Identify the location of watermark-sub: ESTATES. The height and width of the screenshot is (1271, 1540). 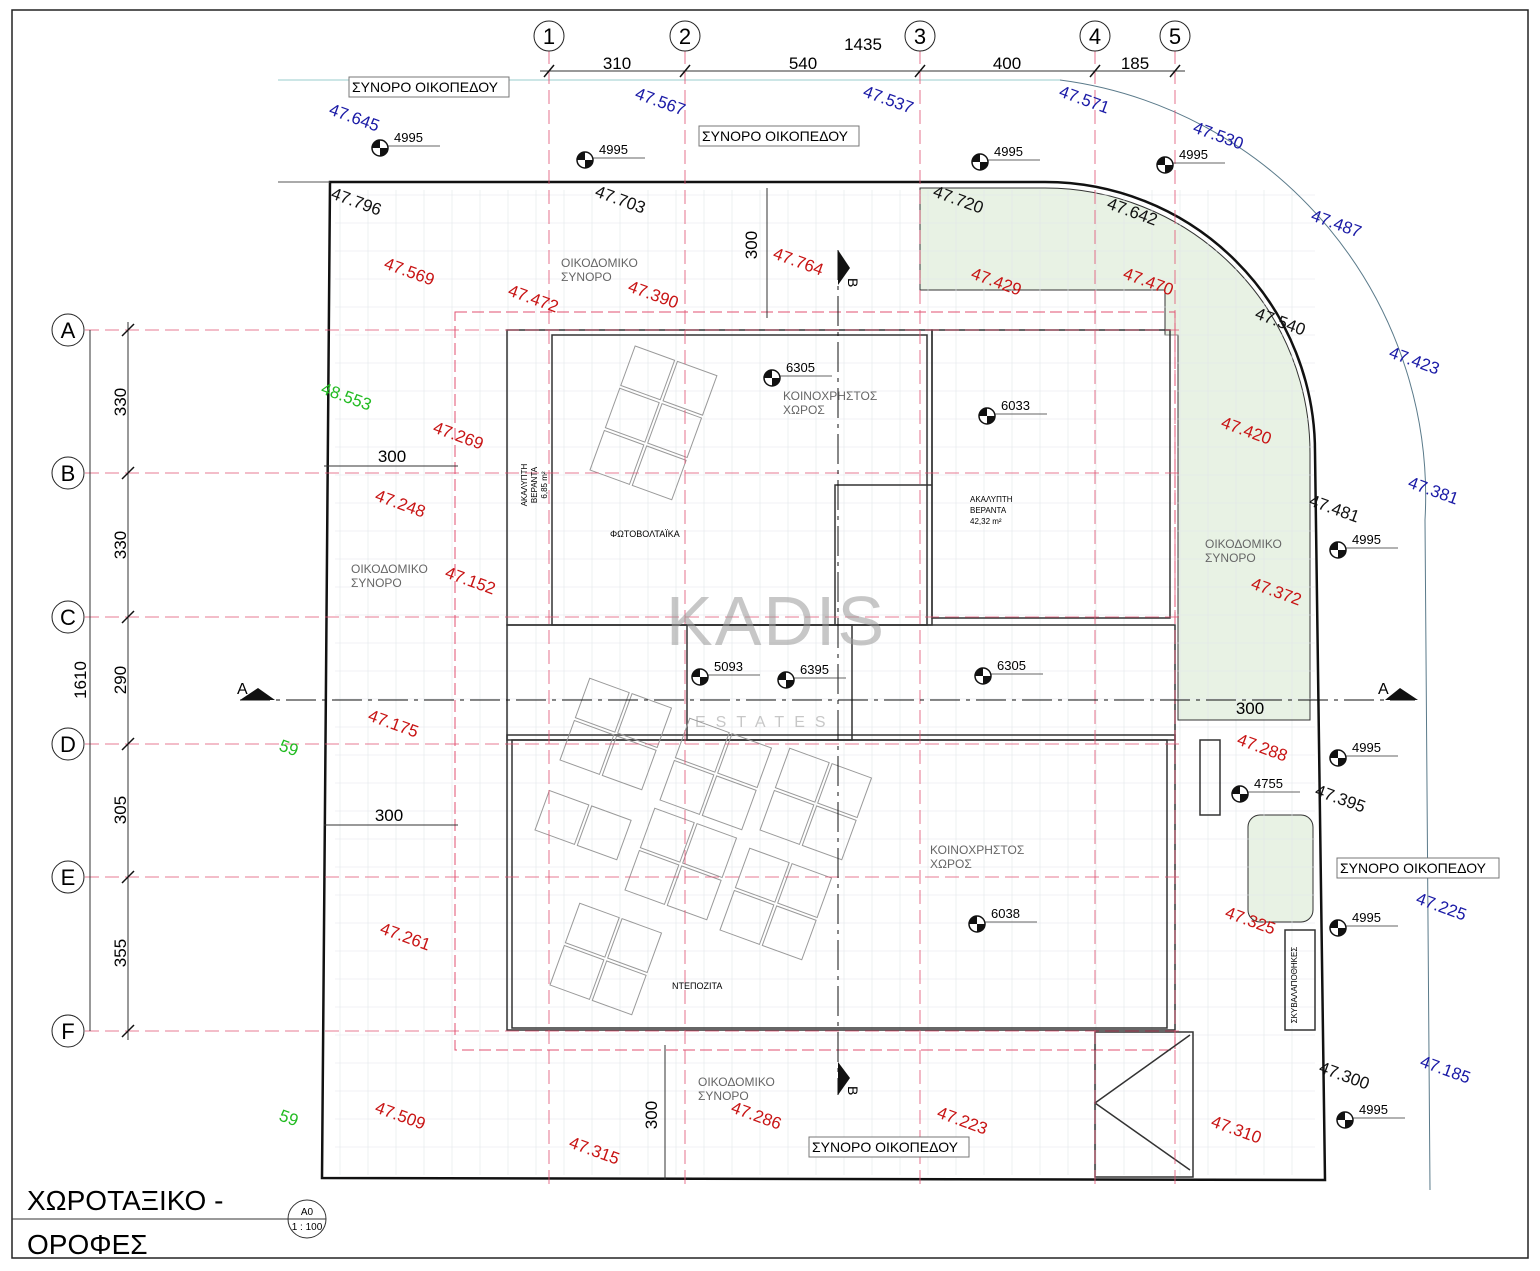
(765, 722).